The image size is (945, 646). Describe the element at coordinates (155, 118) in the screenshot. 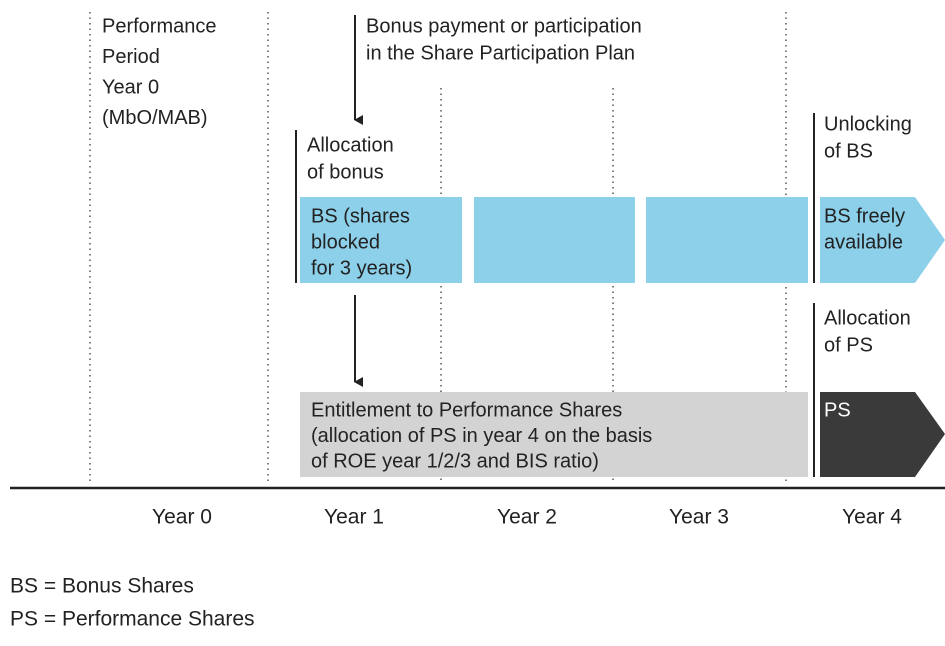

I see `period-text: (MbO/MAB)` at that location.